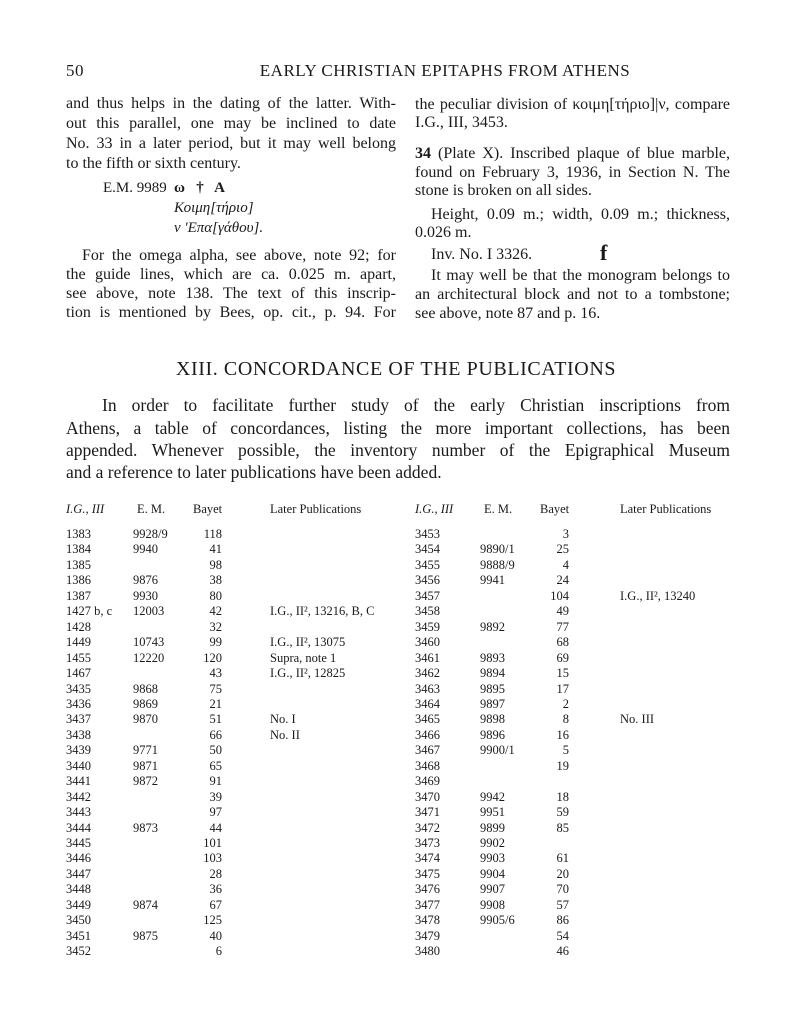  I want to click on cell-bayet: 17, so click(563, 688).